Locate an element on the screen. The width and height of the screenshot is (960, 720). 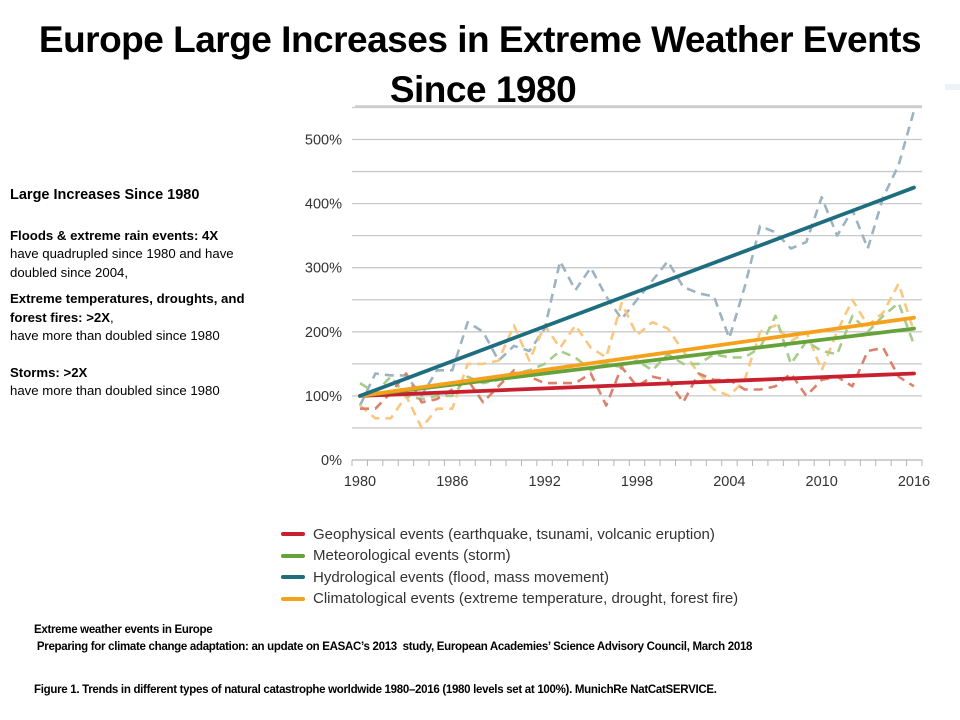
trend-line-climatological is located at coordinates (637, 356).